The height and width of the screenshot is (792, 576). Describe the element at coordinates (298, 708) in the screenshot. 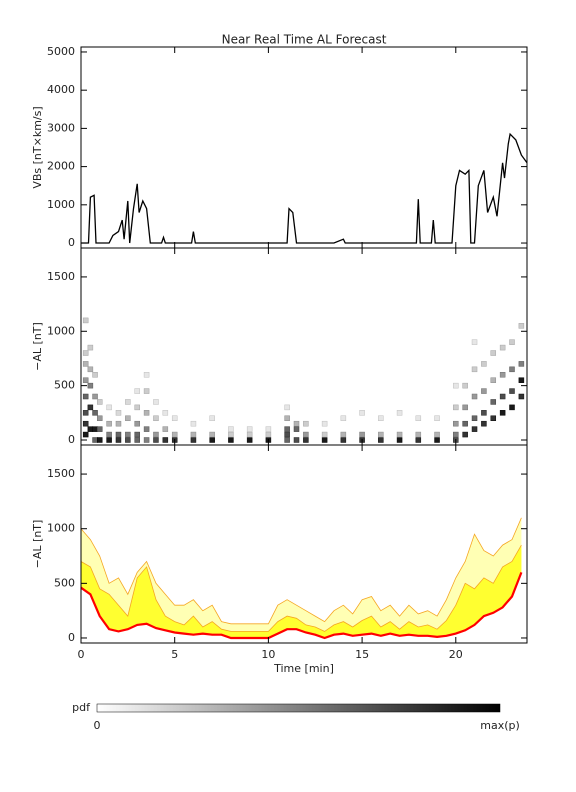

I see `colorbar` at that location.